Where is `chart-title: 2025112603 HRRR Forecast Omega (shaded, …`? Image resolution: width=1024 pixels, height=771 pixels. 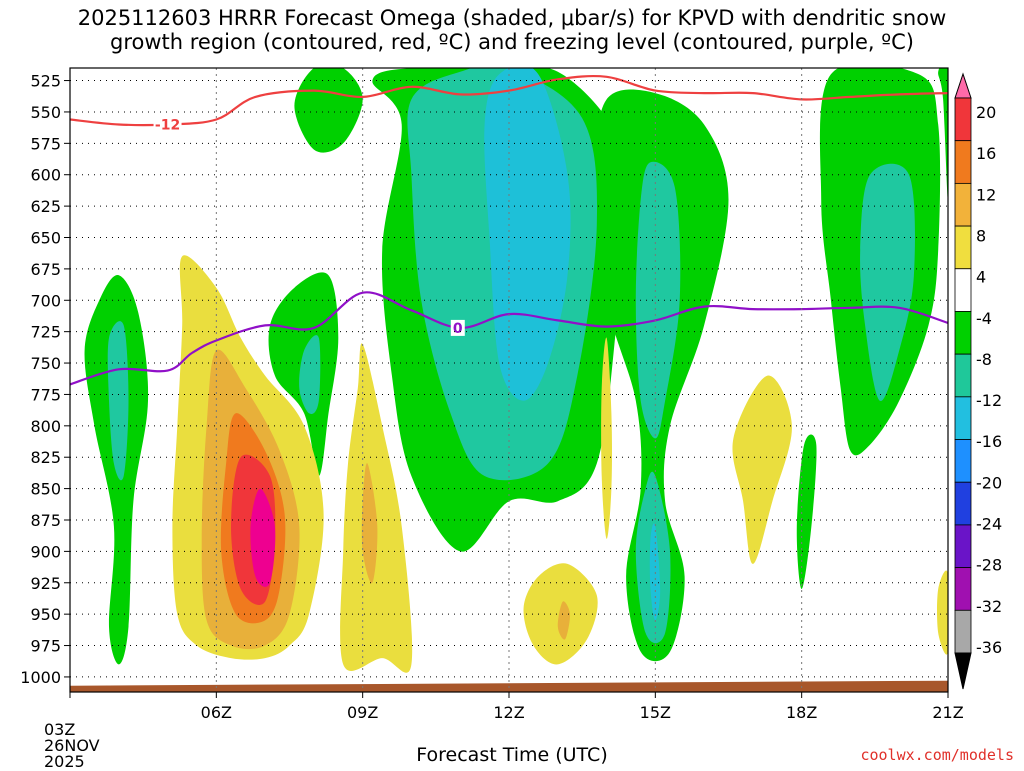
chart-title: 2025112603 HRRR Forecast Omega (shaded, … is located at coordinates (512, 30).